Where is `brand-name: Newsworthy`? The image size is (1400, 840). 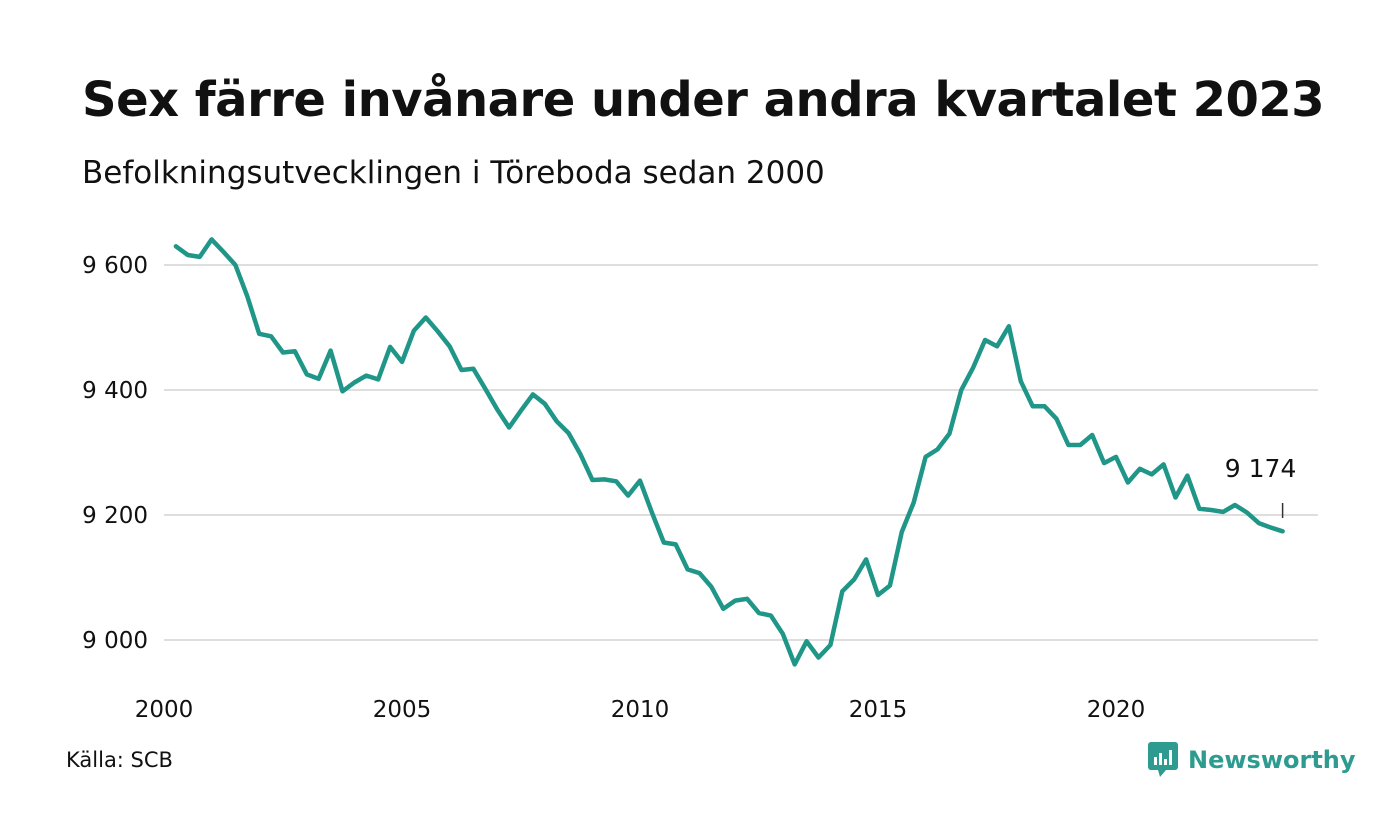
brand-name: Newsworthy is located at coordinates (1272, 760).